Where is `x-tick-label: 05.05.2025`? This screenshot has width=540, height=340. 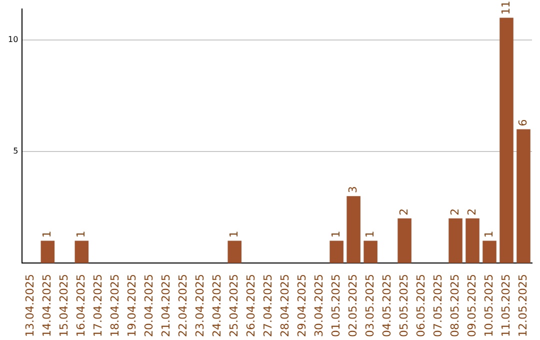
x-tick-label: 05.05.2025 is located at coordinates (403, 306).